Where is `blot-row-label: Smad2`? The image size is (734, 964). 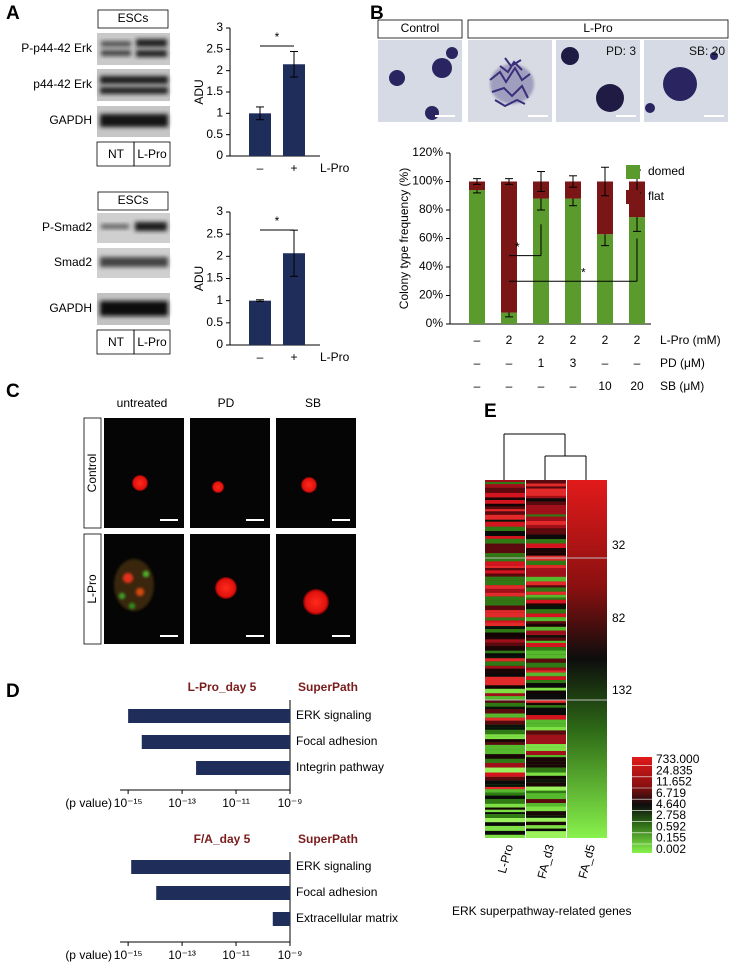 blot-row-label: Smad2 is located at coordinates (73, 262).